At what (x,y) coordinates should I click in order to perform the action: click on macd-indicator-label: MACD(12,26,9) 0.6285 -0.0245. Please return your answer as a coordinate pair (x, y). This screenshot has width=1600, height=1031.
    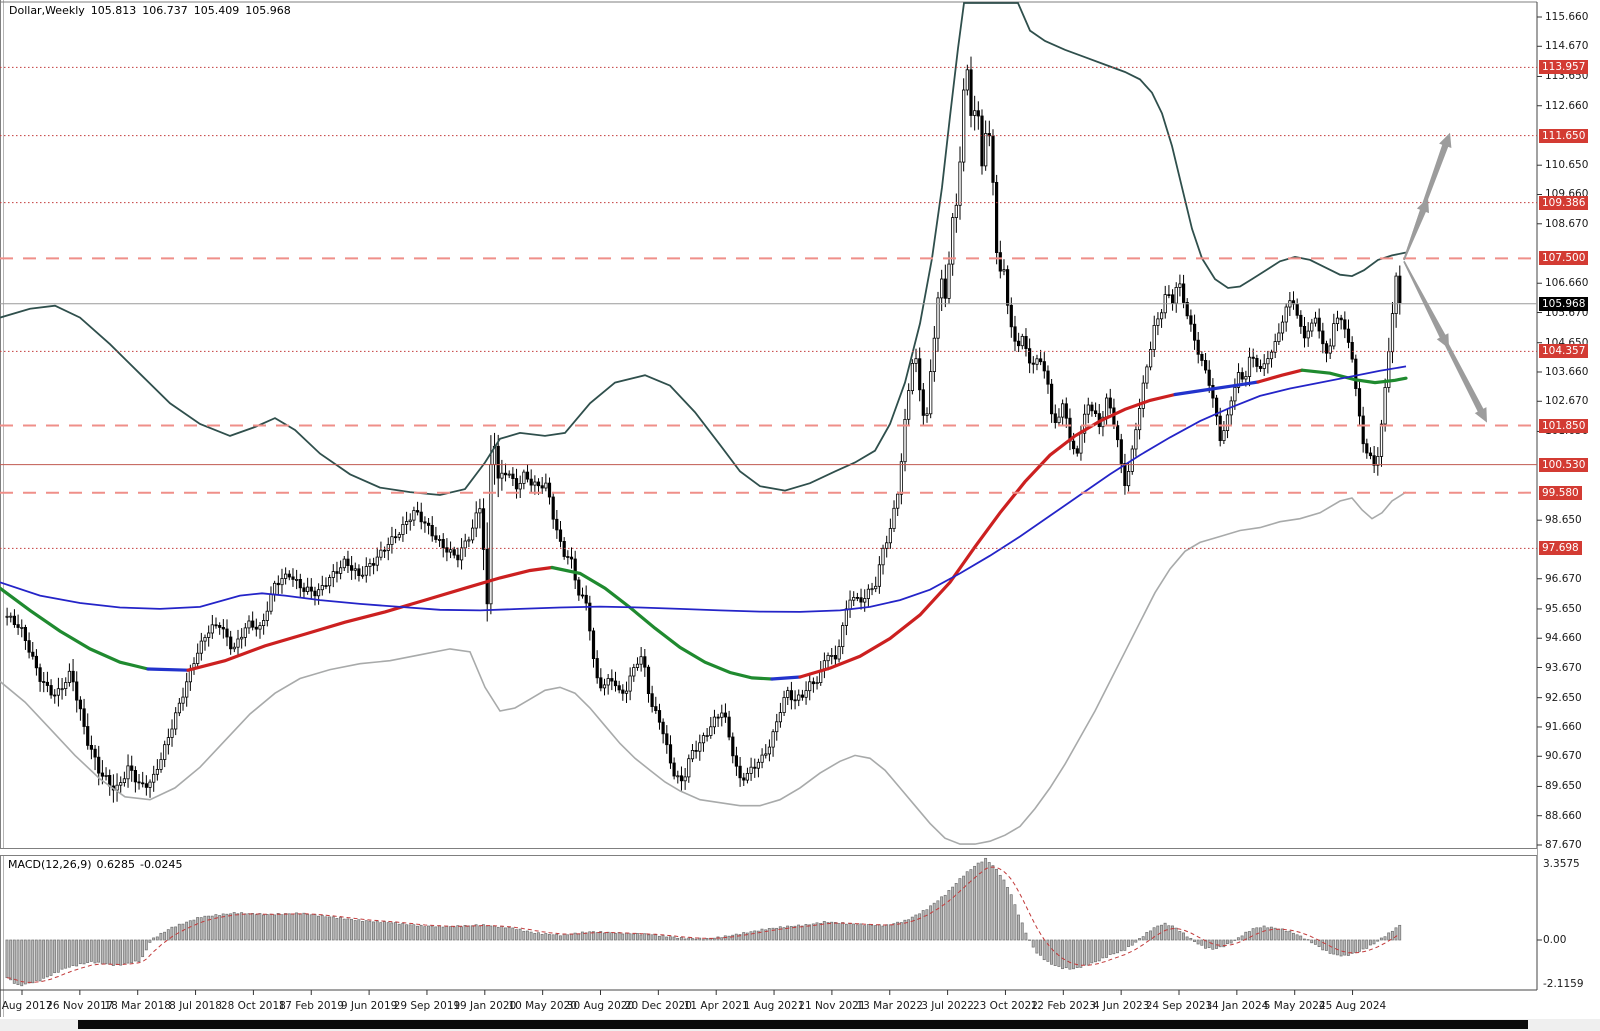
    Looking at the image, I should click on (98, 864).